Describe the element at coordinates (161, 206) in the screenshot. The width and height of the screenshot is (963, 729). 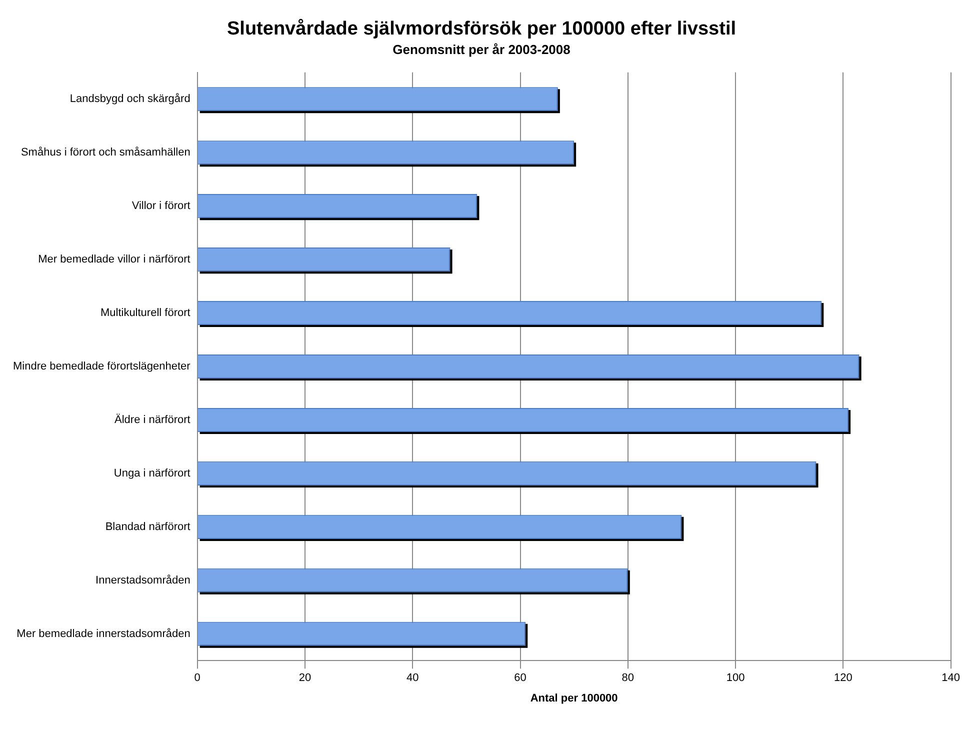
I see `y-tick-label: Villor i förort` at that location.